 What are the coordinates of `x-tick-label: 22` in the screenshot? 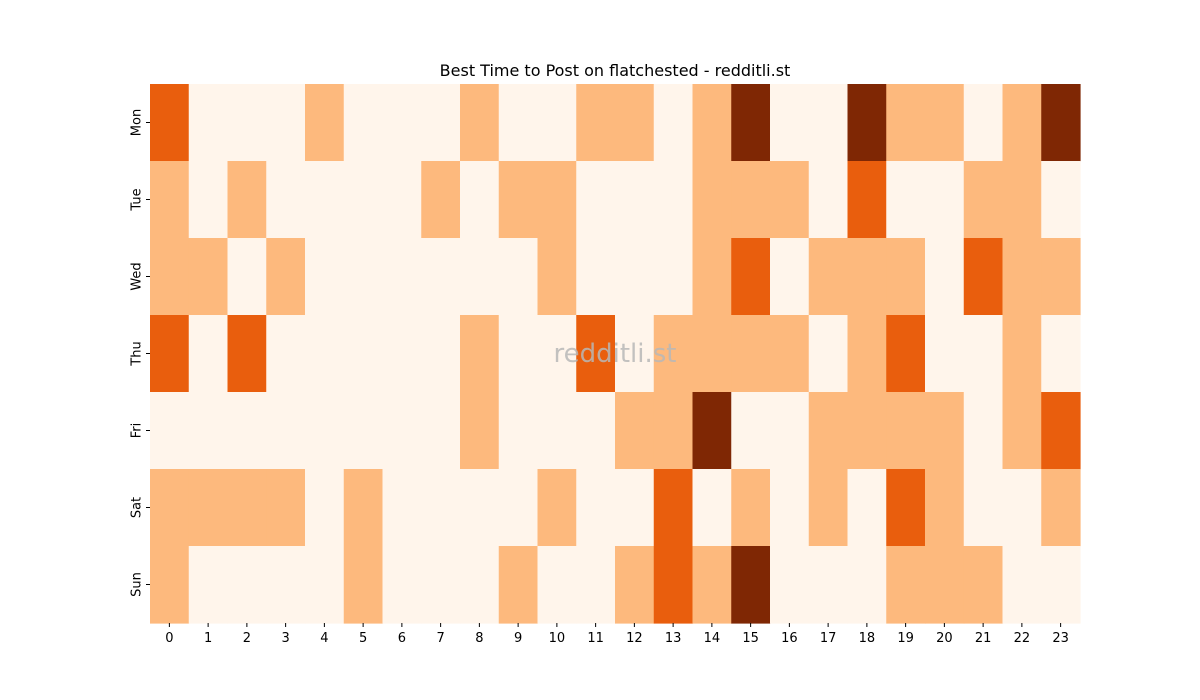 It's located at (1022, 638).